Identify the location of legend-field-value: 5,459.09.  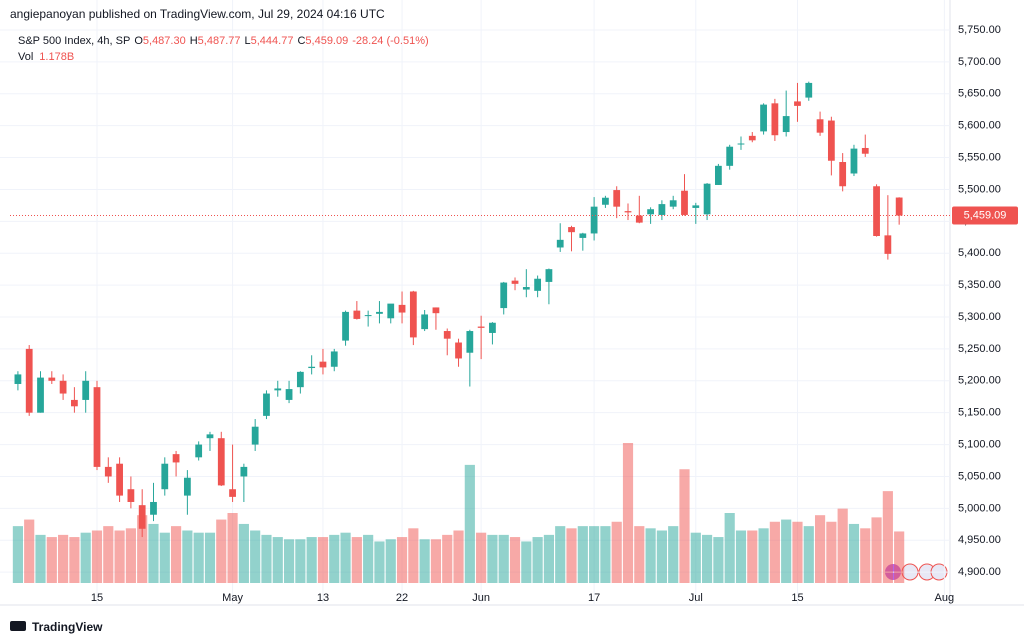
(327, 41).